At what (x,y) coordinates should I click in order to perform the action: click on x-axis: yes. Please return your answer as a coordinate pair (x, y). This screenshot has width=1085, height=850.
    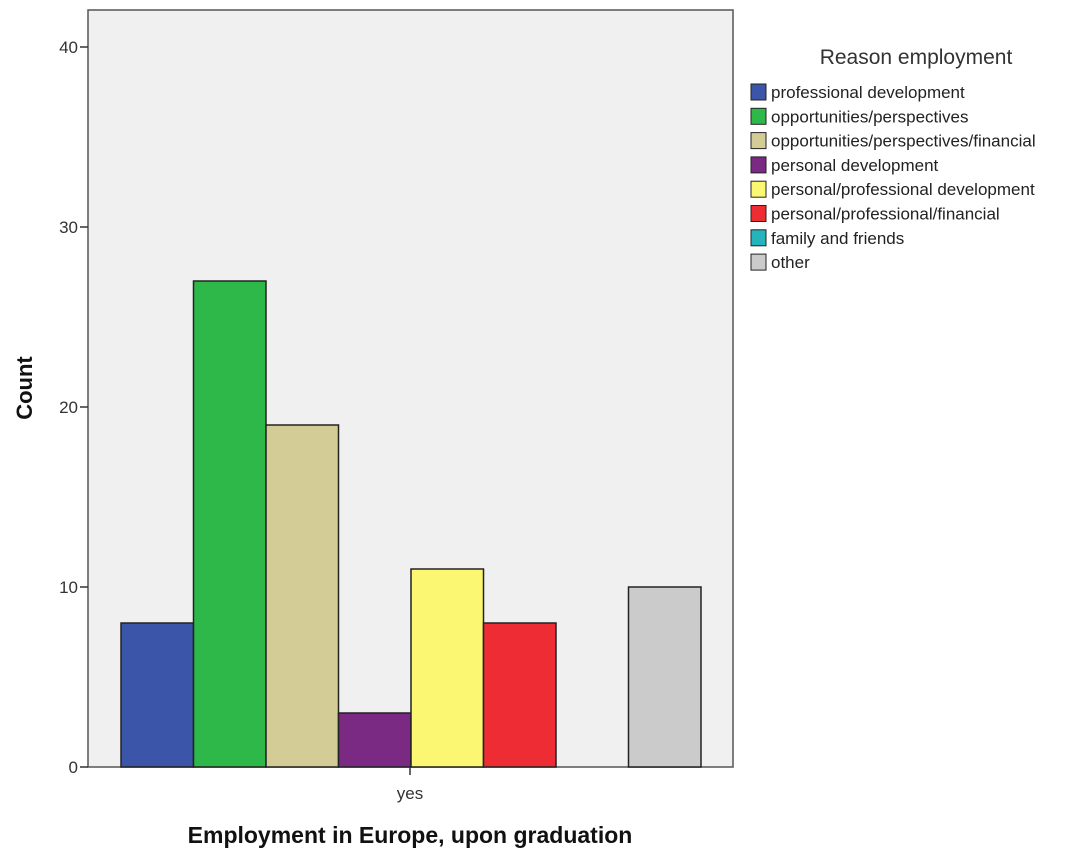
    Looking at the image, I should click on (410, 785).